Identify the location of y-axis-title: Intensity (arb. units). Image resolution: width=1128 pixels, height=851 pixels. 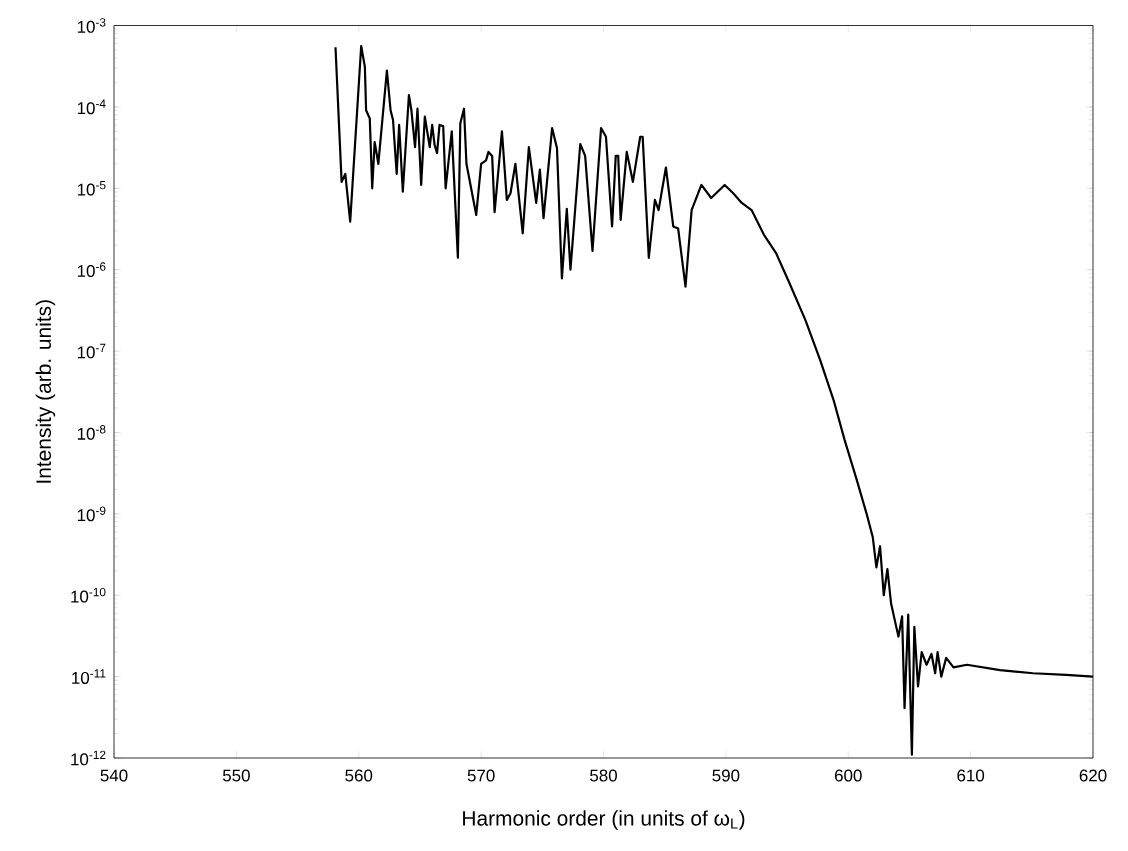
(45, 391).